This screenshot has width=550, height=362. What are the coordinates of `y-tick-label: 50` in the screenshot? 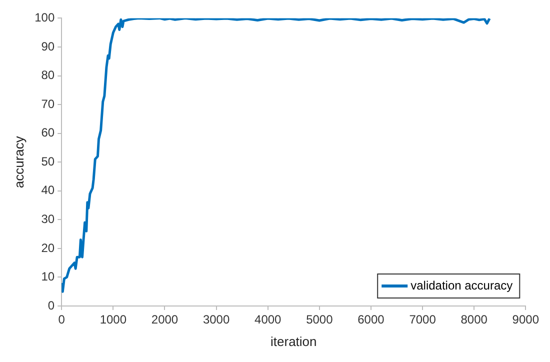 It's located at (48, 161).